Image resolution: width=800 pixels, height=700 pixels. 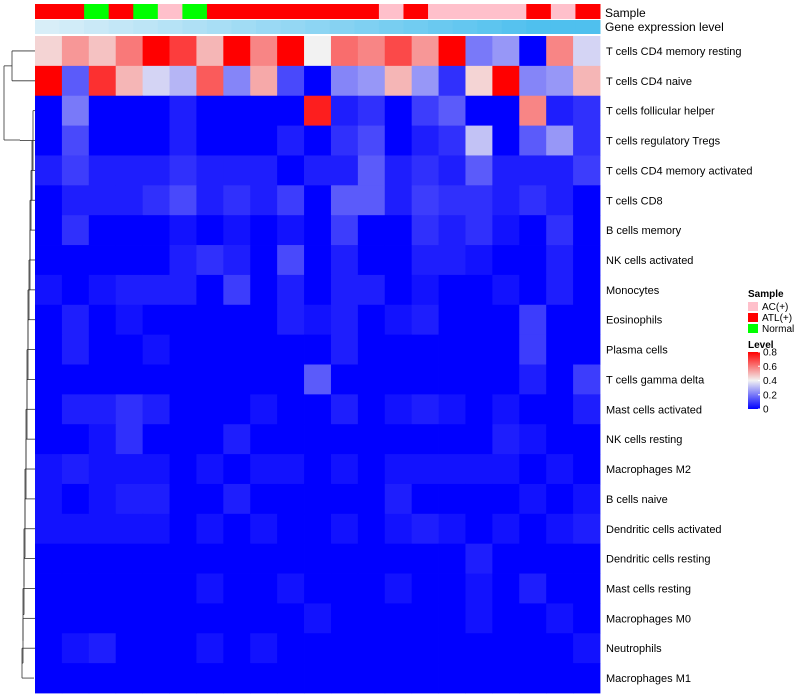 I want to click on row-label: Dendritic cells resting, so click(x=658, y=560).